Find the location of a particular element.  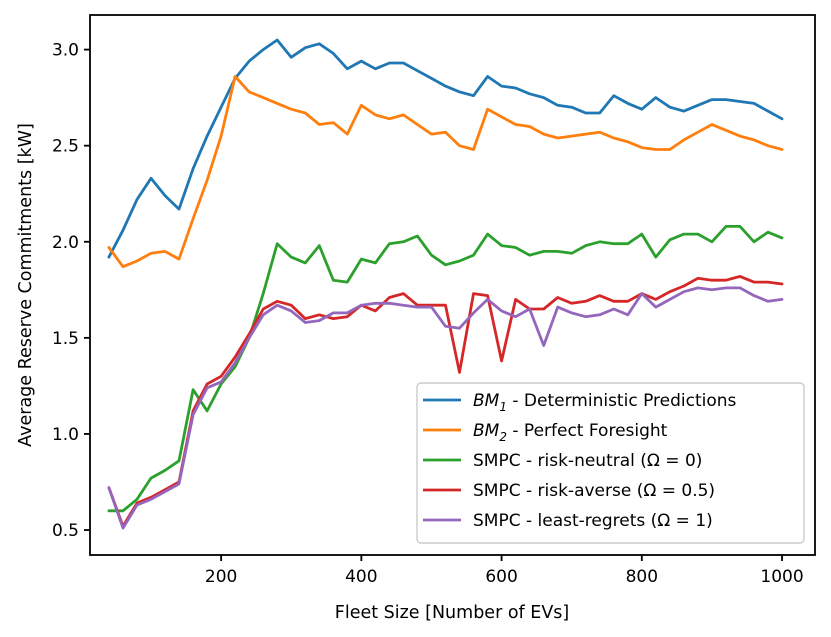

legend-label: SMPC - risk-averse (Ω = 0.5) is located at coordinates (594, 491).